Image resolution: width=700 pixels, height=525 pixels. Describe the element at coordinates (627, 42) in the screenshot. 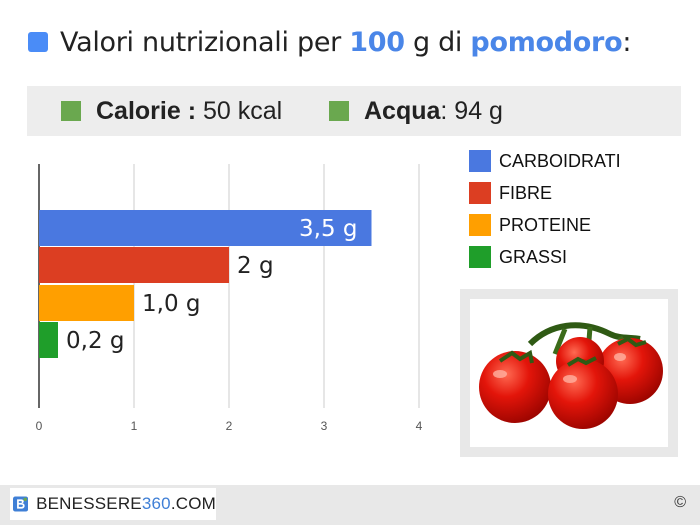

I see `title-suffix: :` at that location.